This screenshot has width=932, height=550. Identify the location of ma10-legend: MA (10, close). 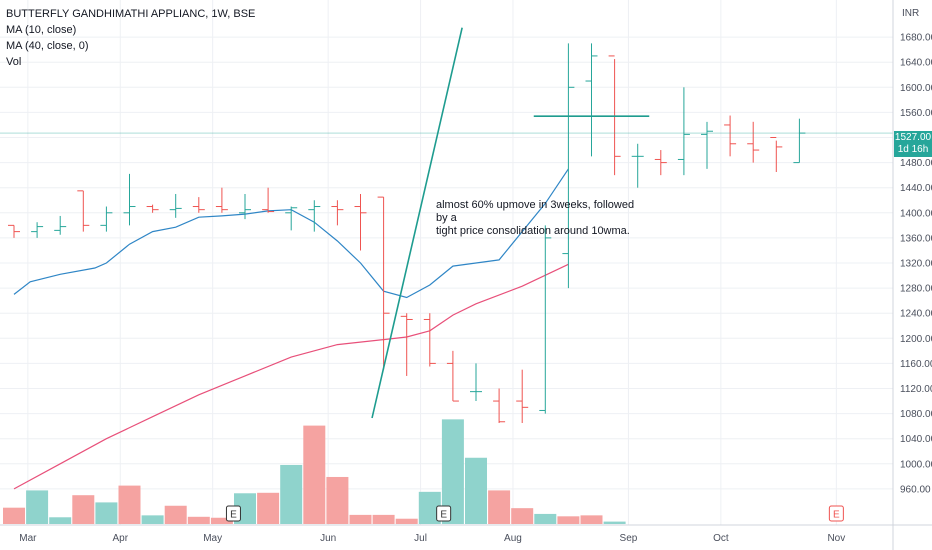
(41, 30).